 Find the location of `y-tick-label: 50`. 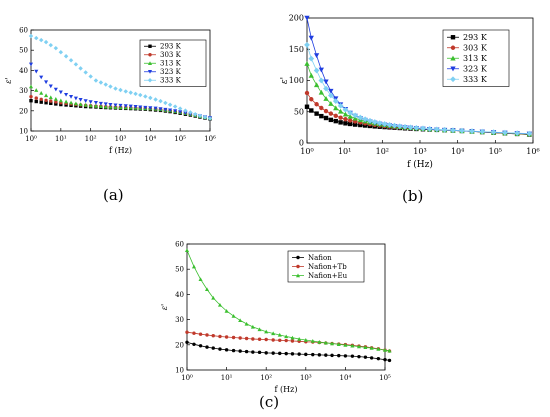

y-tick-label: 50 is located at coordinates (23, 51).